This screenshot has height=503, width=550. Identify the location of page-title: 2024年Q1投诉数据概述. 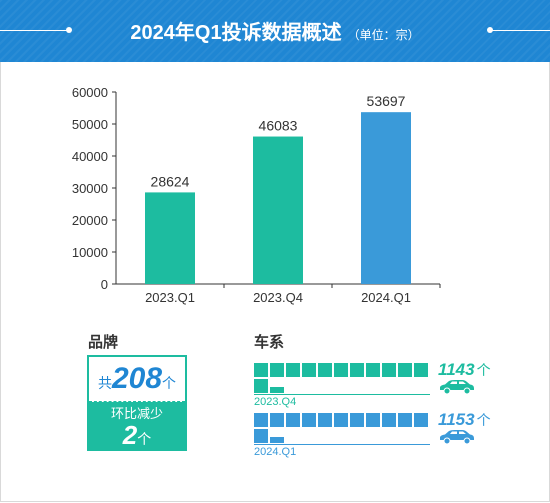
(236, 33).